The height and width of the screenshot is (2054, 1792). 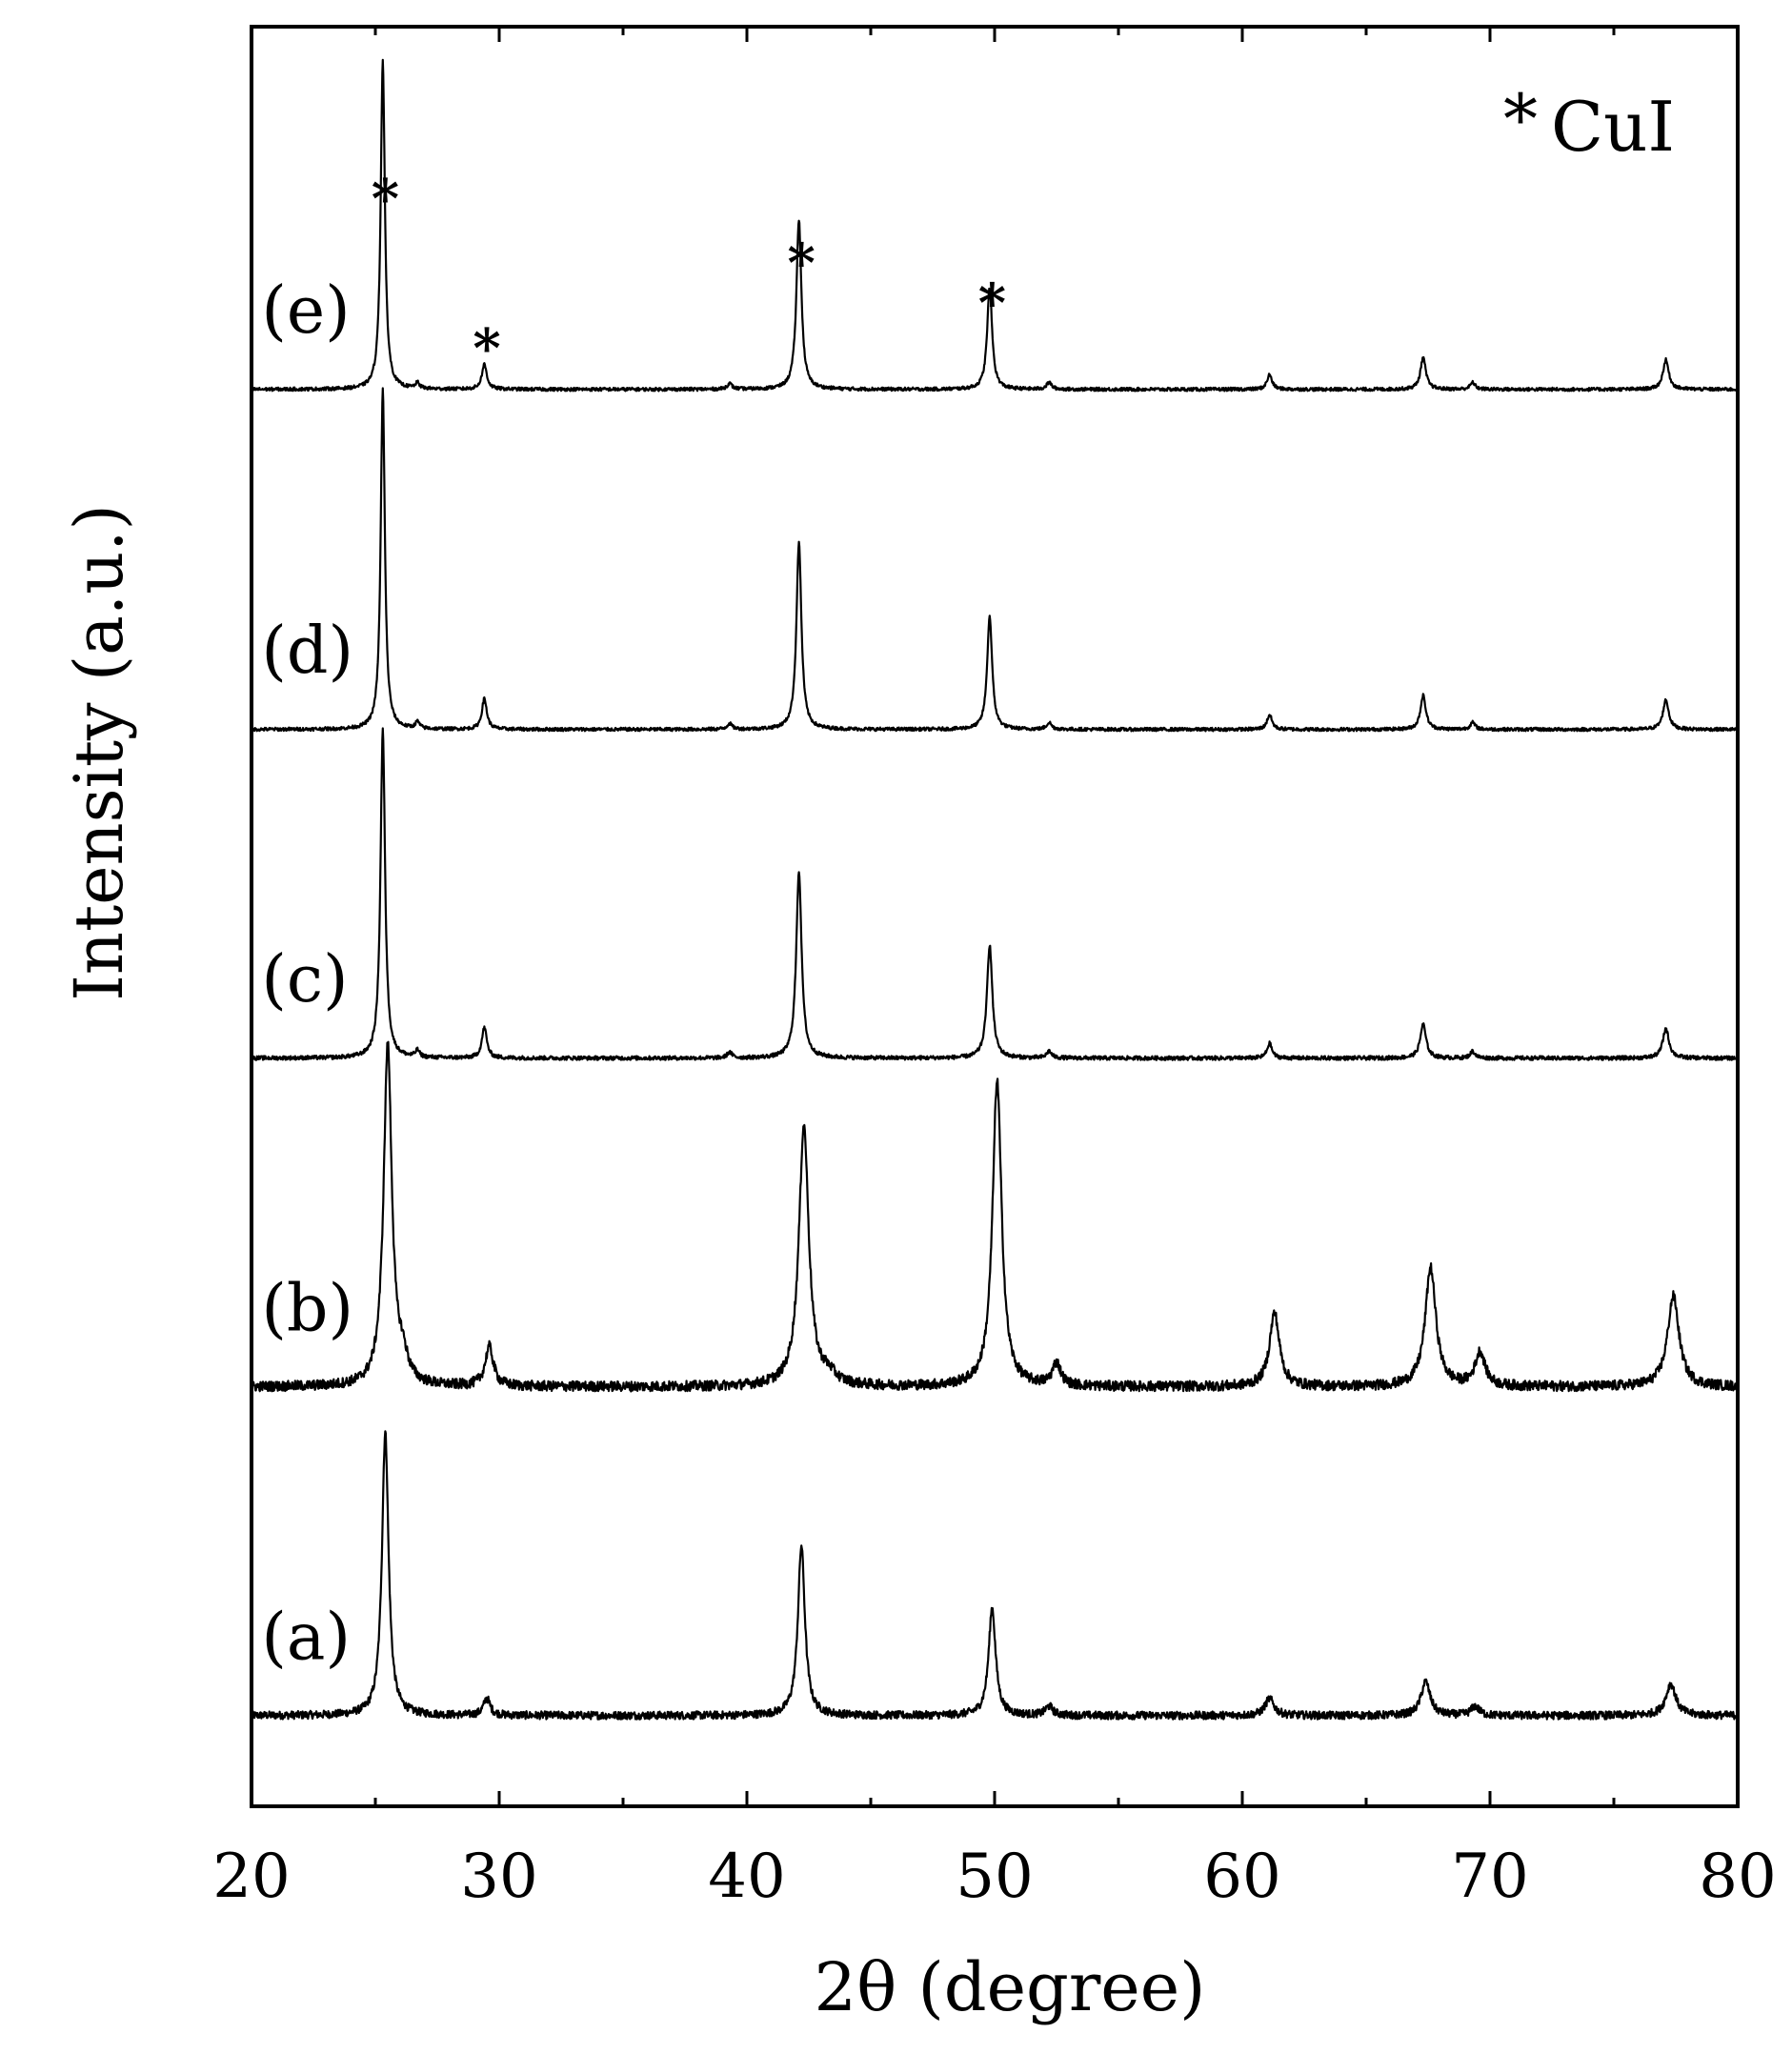 What do you see at coordinates (1489, 1877) in the screenshot?
I see `x-tick-label: 70` at bounding box center [1489, 1877].